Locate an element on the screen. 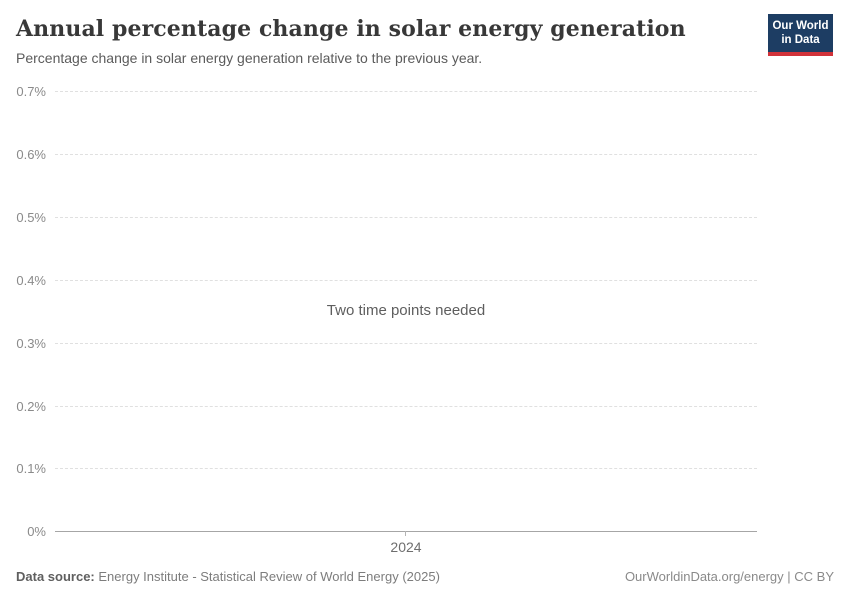  gridline-row: 0.6% is located at coordinates (386, 154).